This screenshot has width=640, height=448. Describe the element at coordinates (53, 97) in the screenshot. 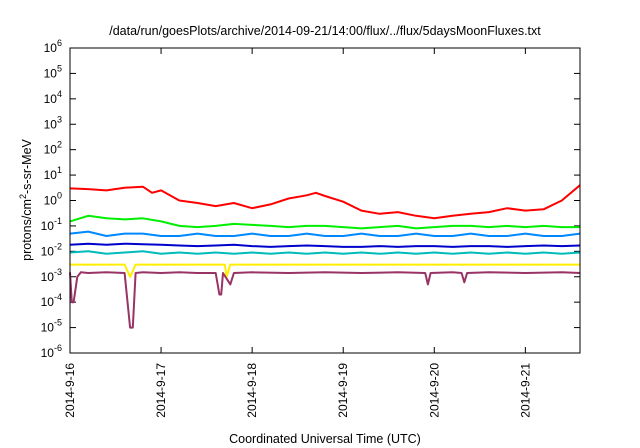

I see `y-tick-label: 10⁴` at that location.